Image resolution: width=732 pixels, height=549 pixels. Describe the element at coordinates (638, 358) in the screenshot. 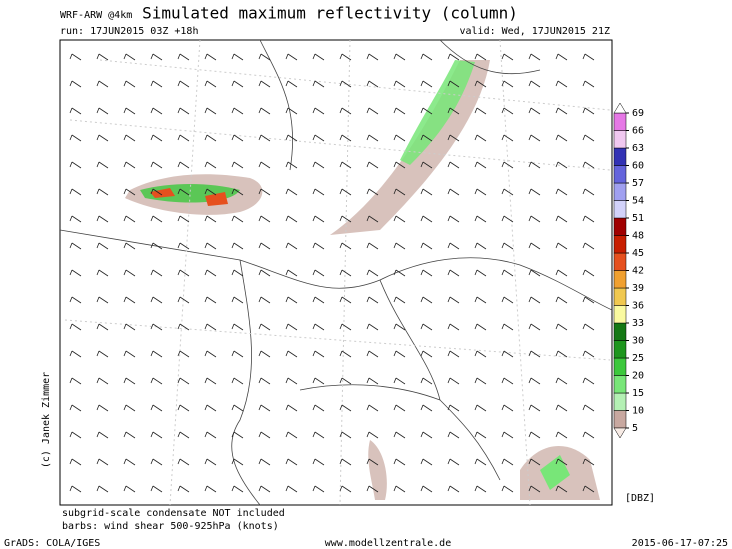

I see `colorbar-label: 25` at that location.